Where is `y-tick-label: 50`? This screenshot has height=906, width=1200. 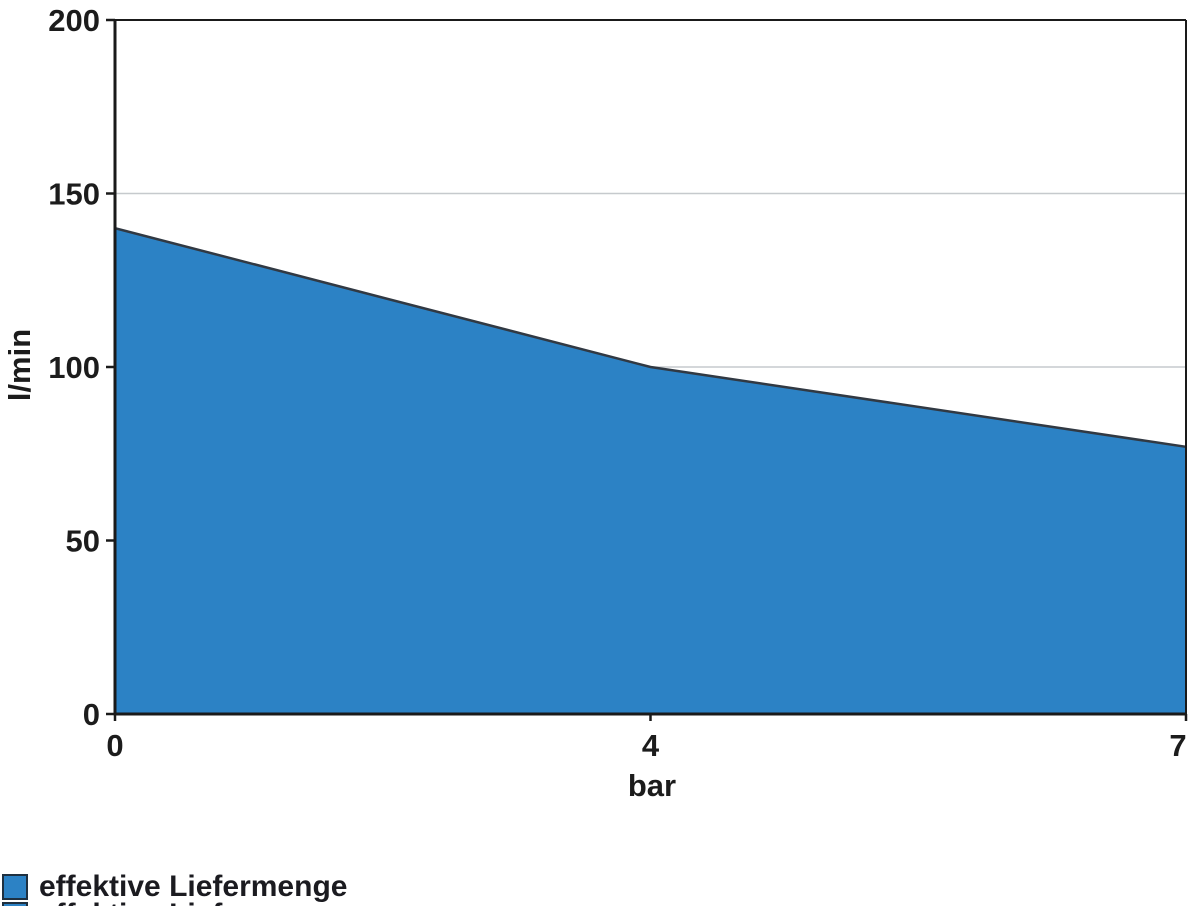
y-tick-label: 50 is located at coordinates (83, 541).